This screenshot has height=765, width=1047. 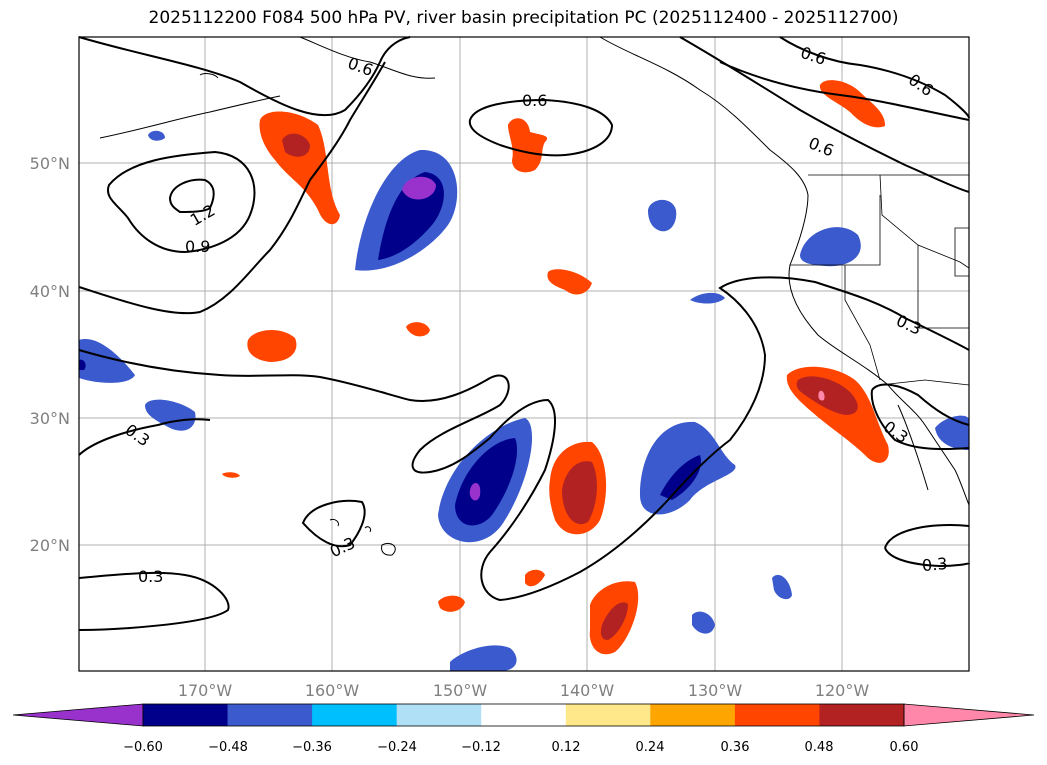 I want to click on colorbar-outline, so click(x=523, y=715).